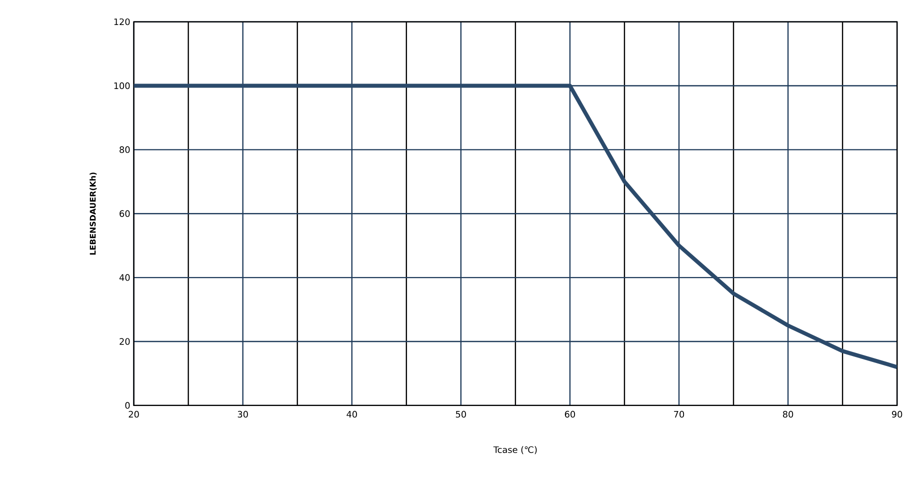 The width and height of the screenshot is (906, 487). Describe the element at coordinates (127, 405) in the screenshot. I see `y-tick-label: 0` at that location.